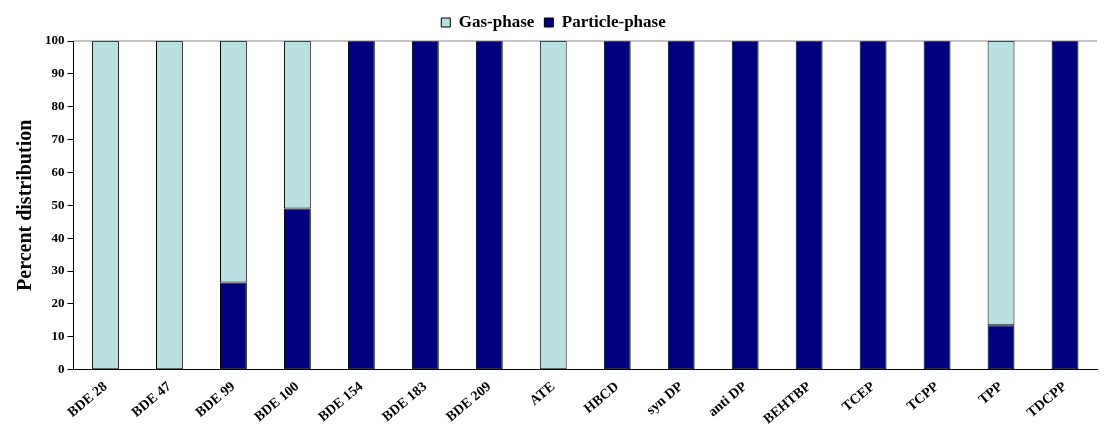 The height and width of the screenshot is (435, 1117). What do you see at coordinates (58, 138) in the screenshot?
I see `y-tick-label: 70` at bounding box center [58, 138].